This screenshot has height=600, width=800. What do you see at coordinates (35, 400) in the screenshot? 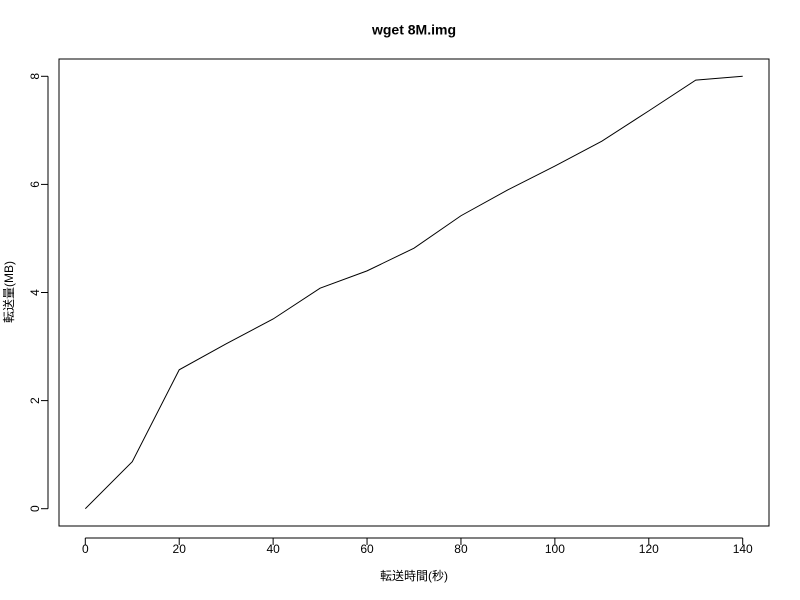
I see `y-tick-label: 2` at bounding box center [35, 400].